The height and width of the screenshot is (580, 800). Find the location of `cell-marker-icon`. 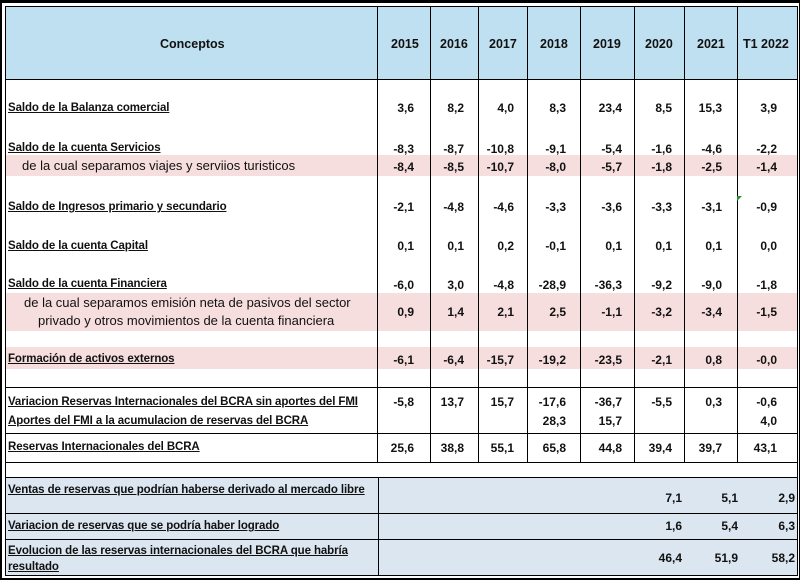

cell-marker-icon is located at coordinates (739, 198).